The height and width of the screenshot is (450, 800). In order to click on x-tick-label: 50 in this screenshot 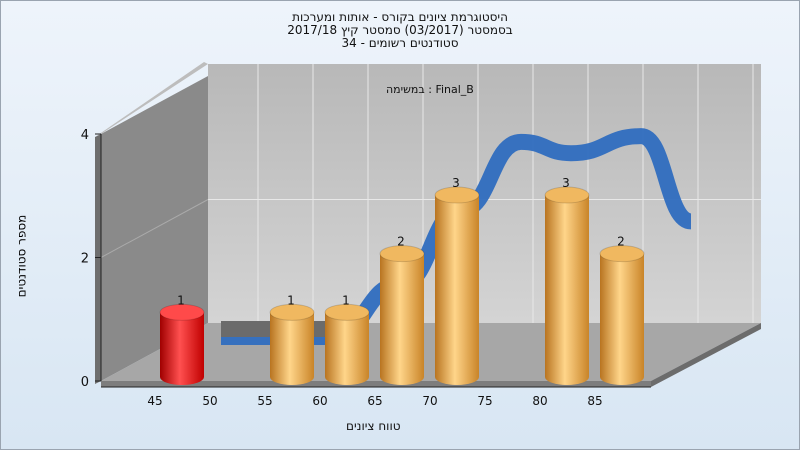, I will do `click(209, 401)`.